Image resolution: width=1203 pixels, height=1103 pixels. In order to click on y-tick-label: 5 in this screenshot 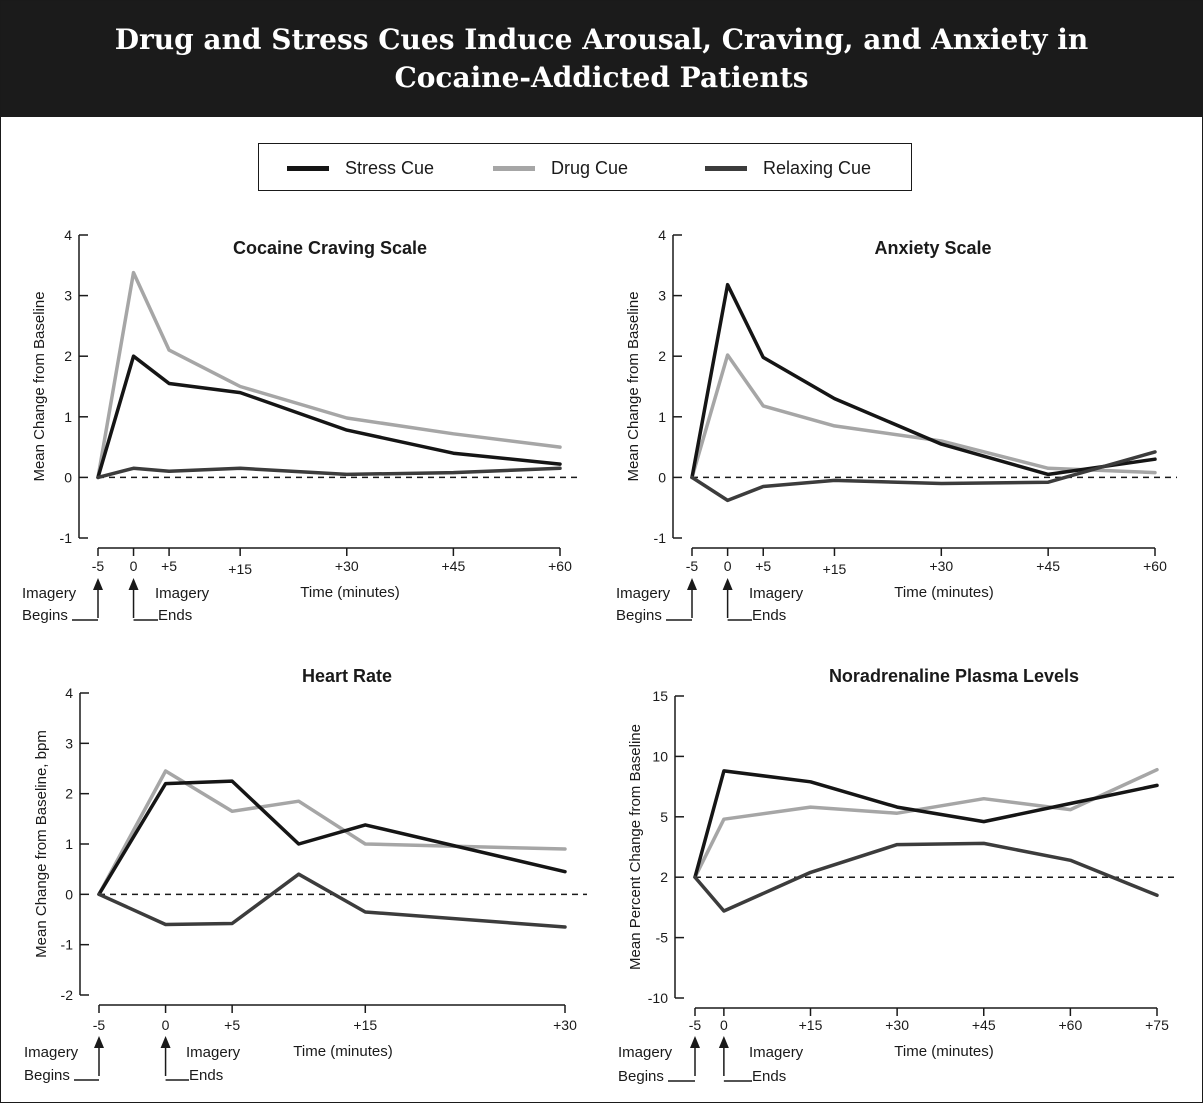, I will do `click(664, 817)`.